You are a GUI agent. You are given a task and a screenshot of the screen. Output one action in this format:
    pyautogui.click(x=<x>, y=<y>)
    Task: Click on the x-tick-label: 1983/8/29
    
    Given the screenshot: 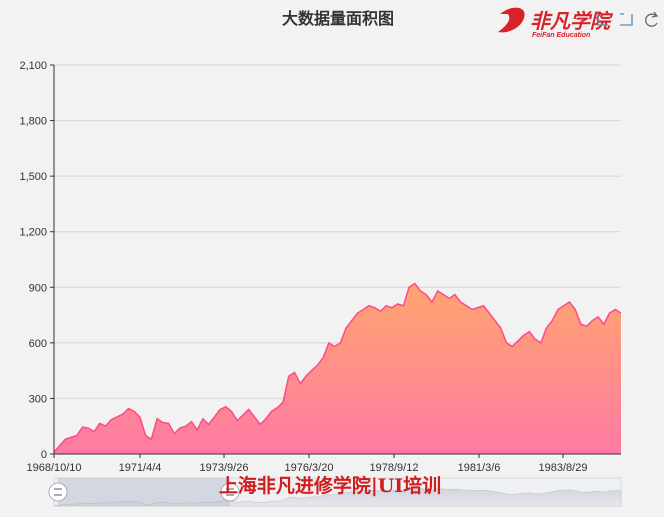 What is the action you would take?
    pyautogui.click(x=563, y=468)
    